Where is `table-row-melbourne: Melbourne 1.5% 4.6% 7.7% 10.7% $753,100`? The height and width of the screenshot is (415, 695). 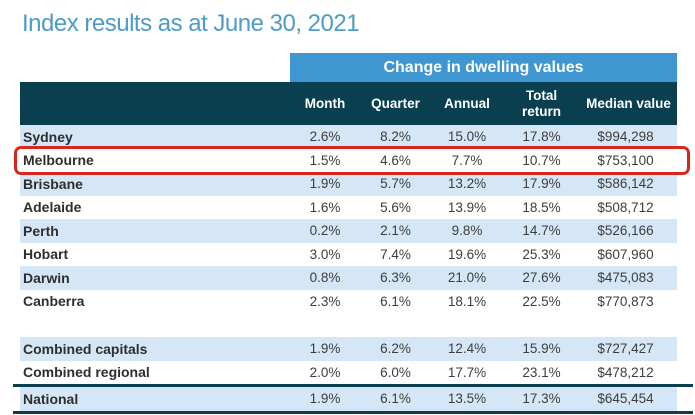
table-row-melbourne: Melbourne 1.5% 4.6% 7.7% 10.7% $753,100 is located at coordinates (352, 160).